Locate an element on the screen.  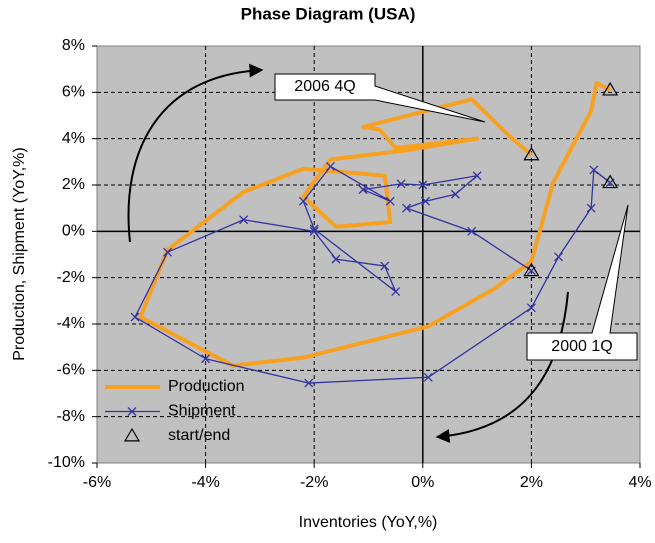
x-tick-label: -2% is located at coordinates (314, 482).